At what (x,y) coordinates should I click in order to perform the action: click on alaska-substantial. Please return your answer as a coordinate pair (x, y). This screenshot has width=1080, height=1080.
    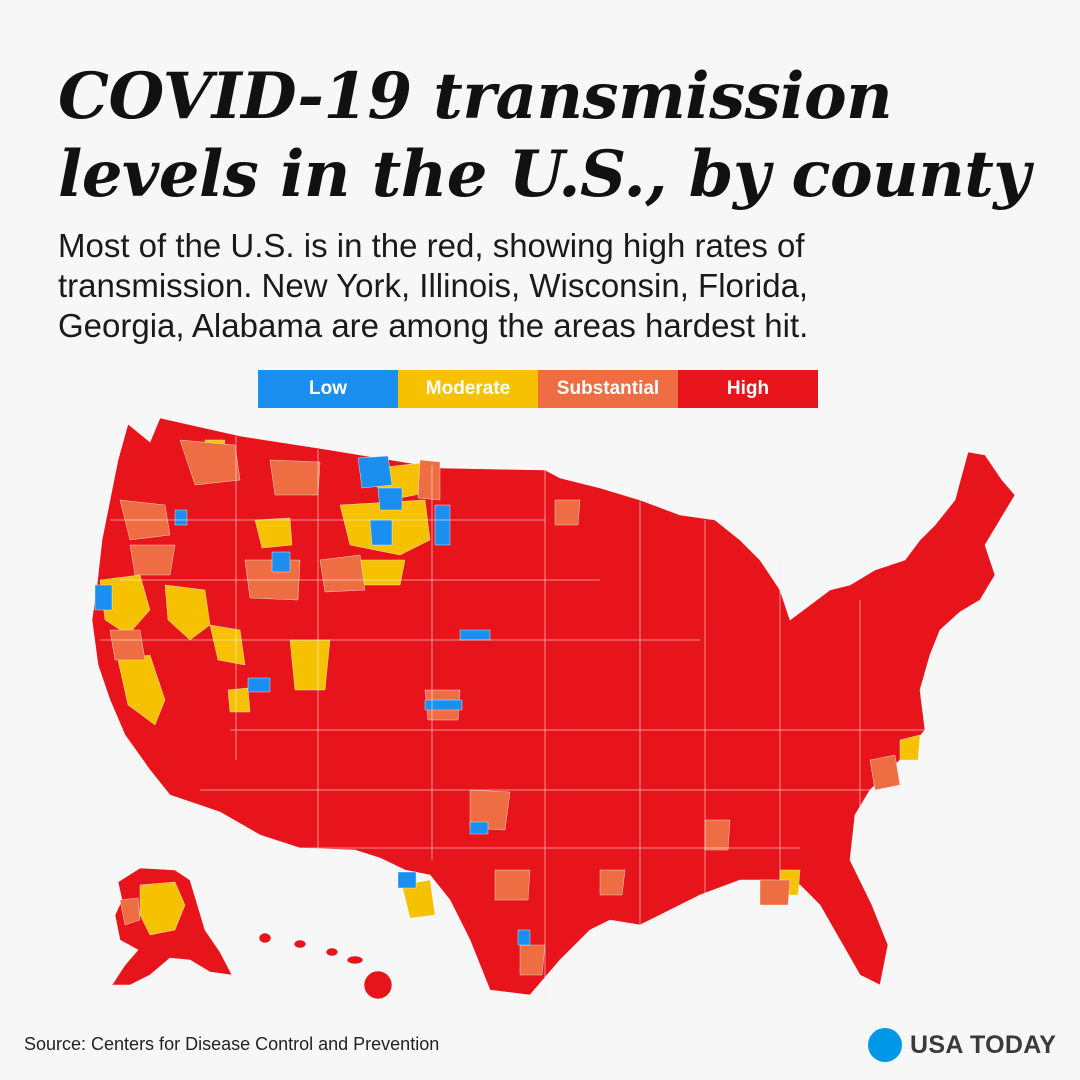
    Looking at the image, I should click on (130, 911).